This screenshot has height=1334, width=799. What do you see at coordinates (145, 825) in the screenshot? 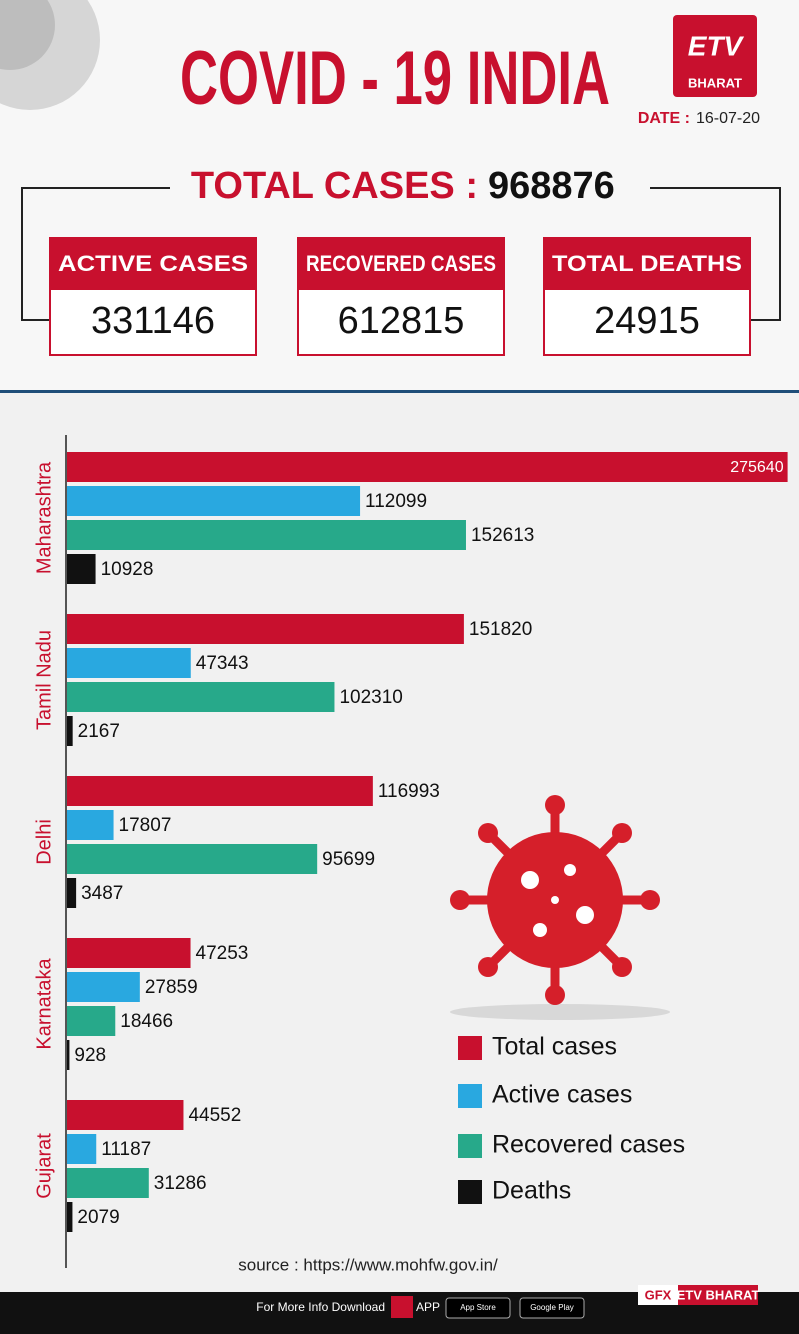
I see `value-label: 17807` at bounding box center [145, 825].